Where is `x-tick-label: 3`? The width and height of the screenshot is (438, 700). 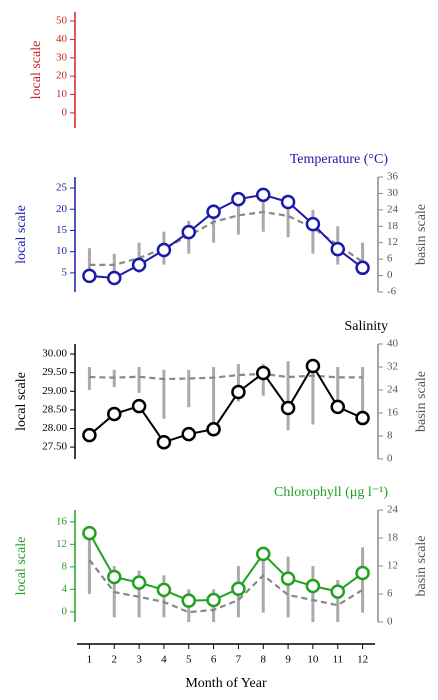 x-tick-label: 3 is located at coordinates (139, 660).